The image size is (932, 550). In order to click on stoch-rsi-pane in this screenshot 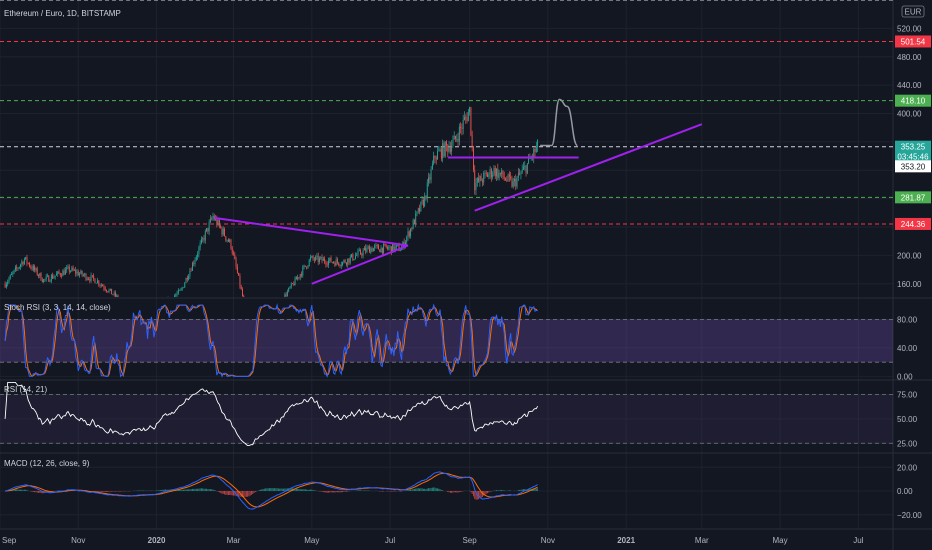, I will do `click(446, 340)`.